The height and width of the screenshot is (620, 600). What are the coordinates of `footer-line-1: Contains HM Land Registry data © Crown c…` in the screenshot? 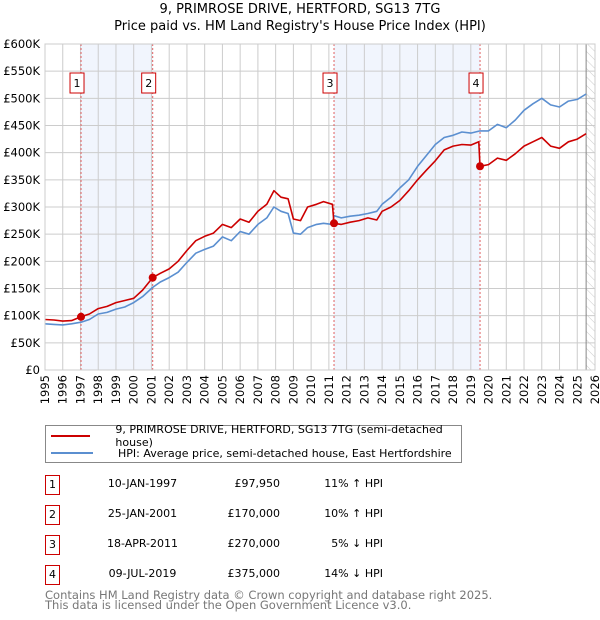 It's located at (269, 595).